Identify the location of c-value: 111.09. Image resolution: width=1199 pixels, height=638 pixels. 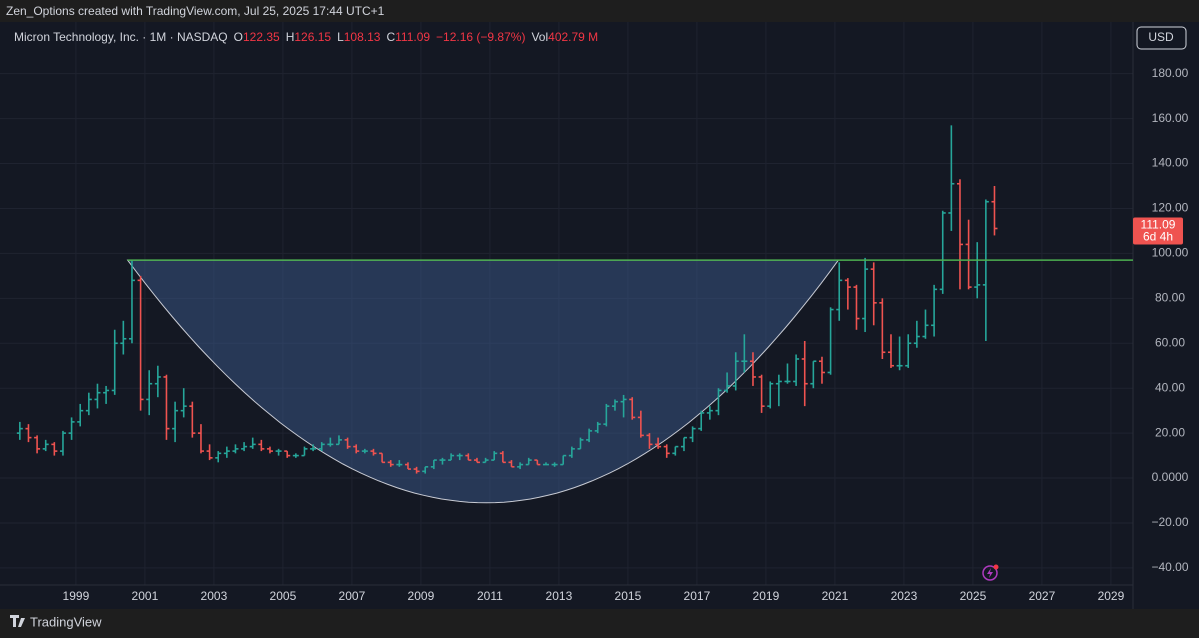
(412, 37).